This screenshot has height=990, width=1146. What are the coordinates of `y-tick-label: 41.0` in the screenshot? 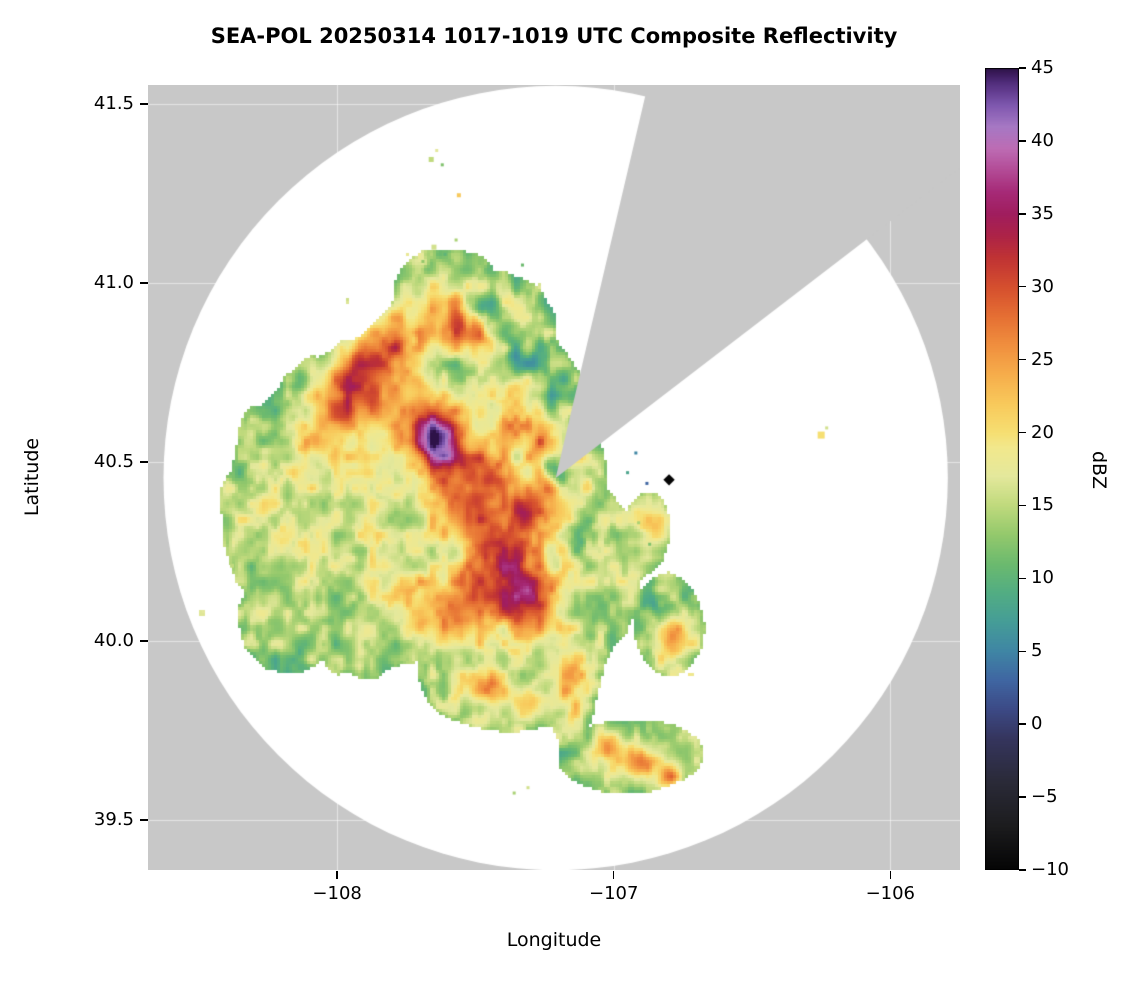 It's located at (113, 282).